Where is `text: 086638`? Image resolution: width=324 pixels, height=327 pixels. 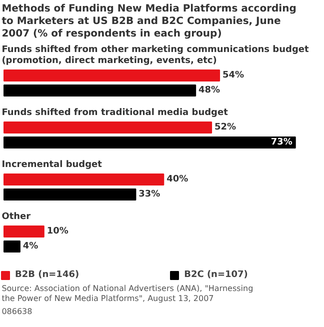
text: 086638 is located at coordinates (17, 311).